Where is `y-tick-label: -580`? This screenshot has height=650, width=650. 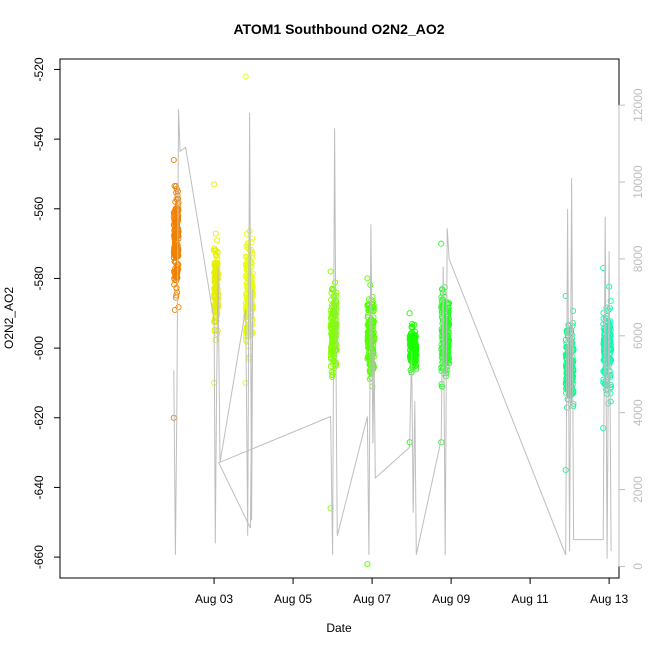
y-tick-label: -580 is located at coordinates (39, 278).